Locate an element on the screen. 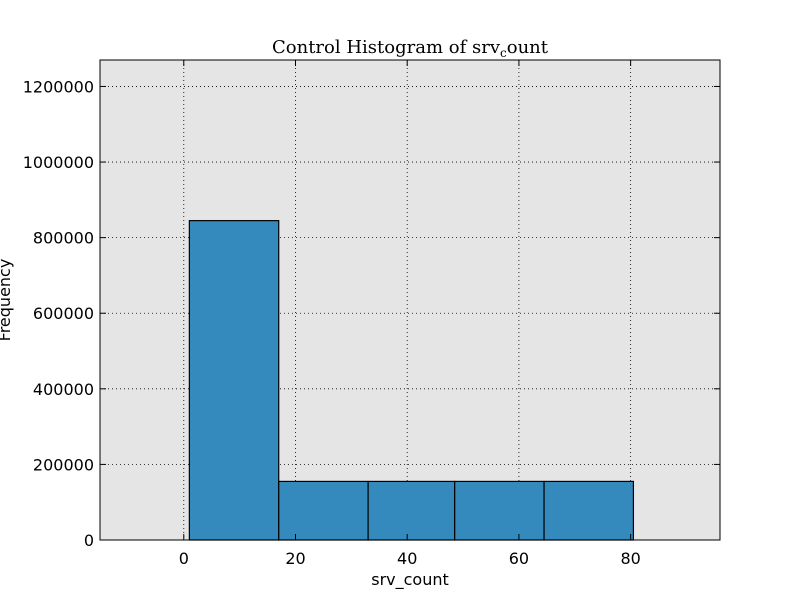  chart-title: Control Histogram of srvcount is located at coordinates (410, 48).